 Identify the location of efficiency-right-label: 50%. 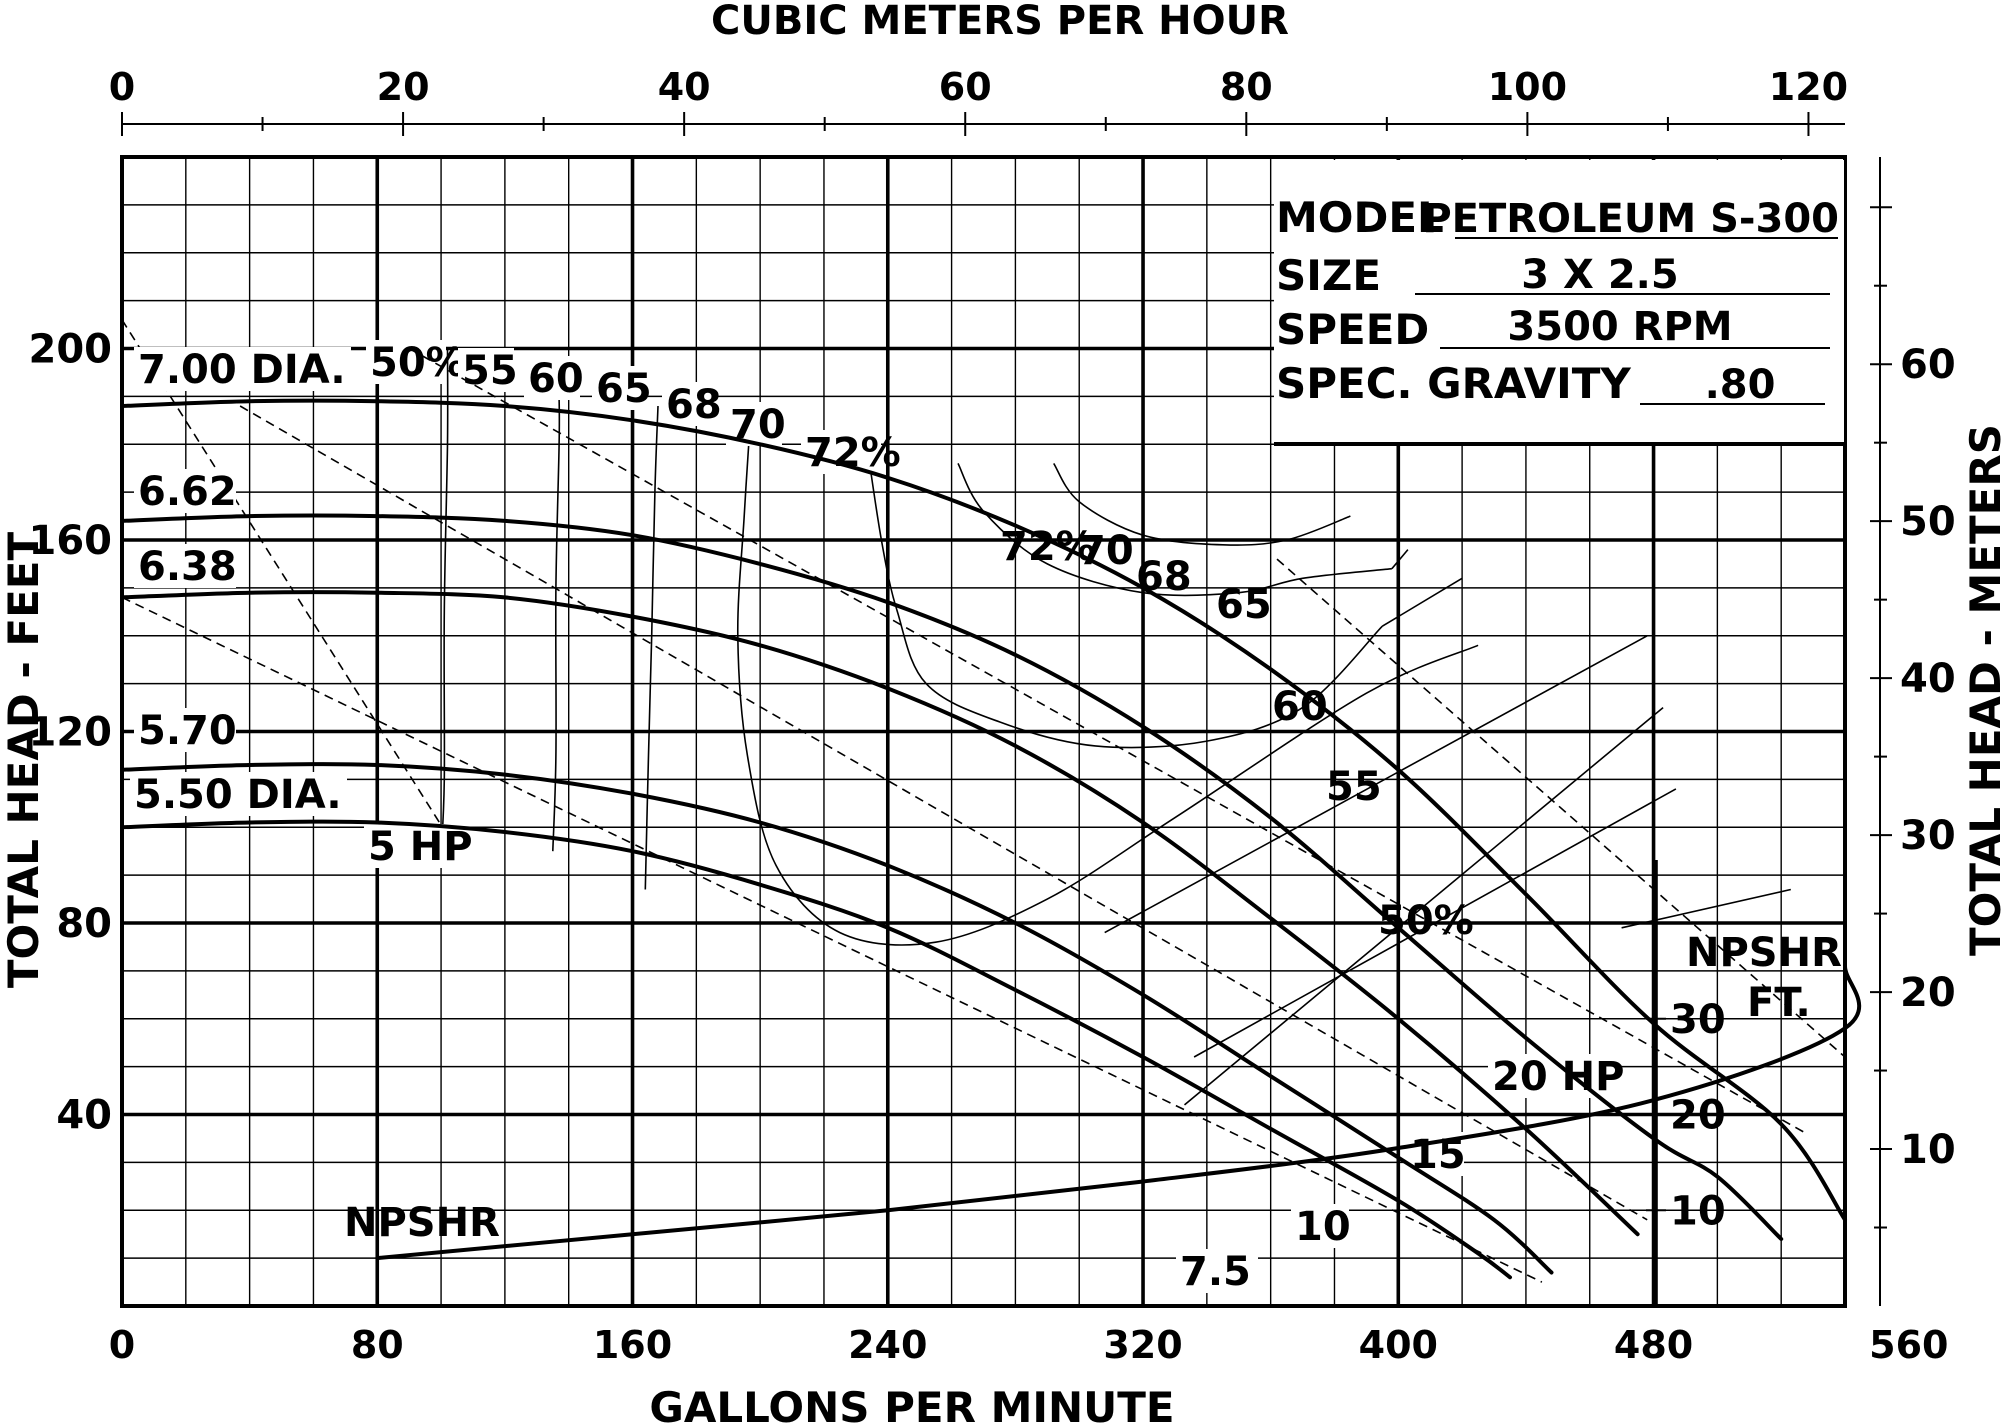
(1426, 921).